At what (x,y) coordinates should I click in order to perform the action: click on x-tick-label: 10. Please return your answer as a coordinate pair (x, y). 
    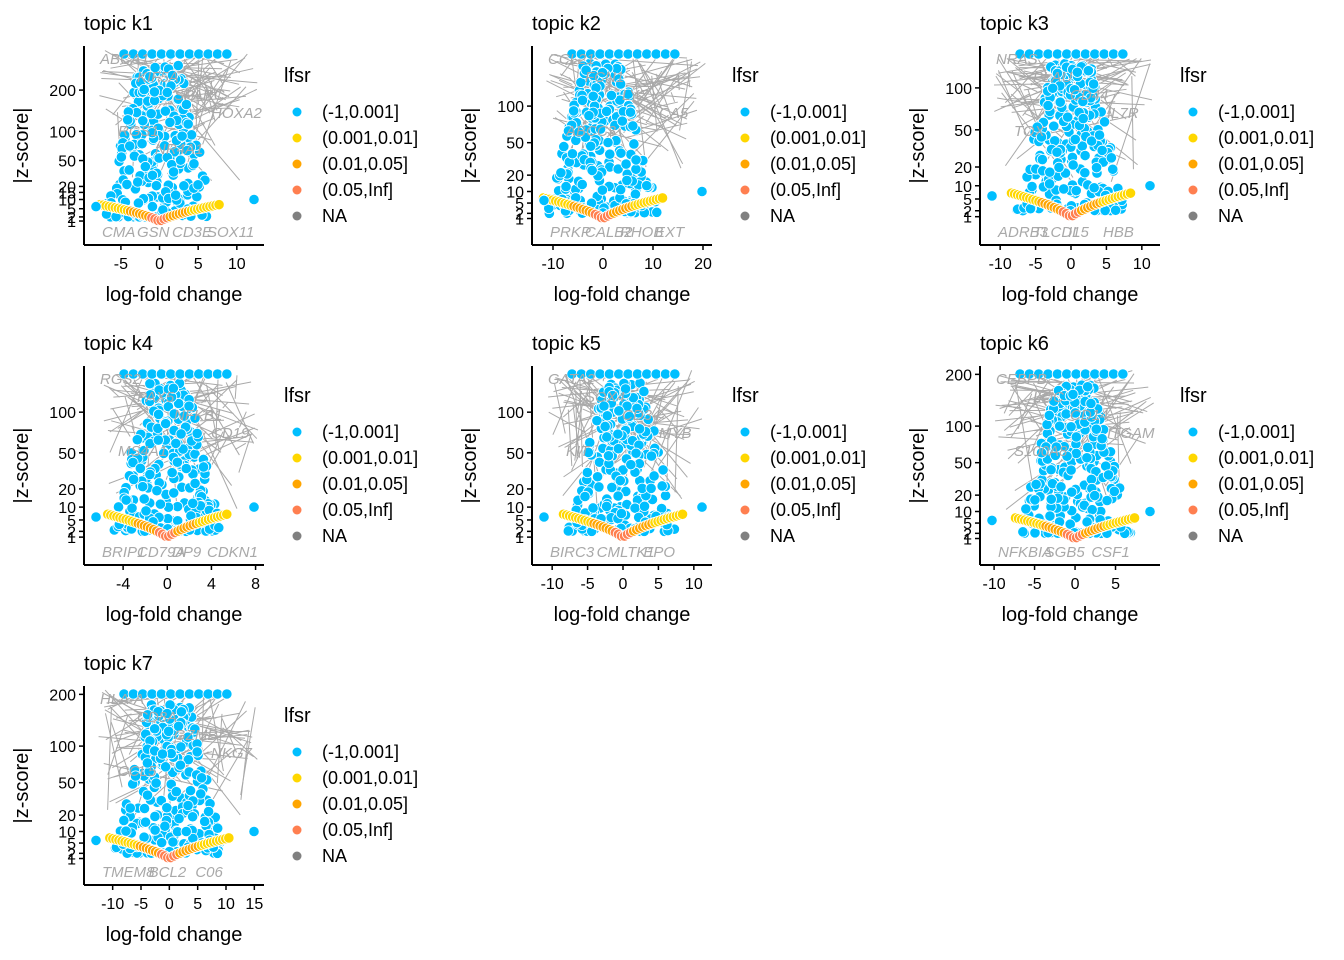
    Looking at the image, I should click on (226, 904).